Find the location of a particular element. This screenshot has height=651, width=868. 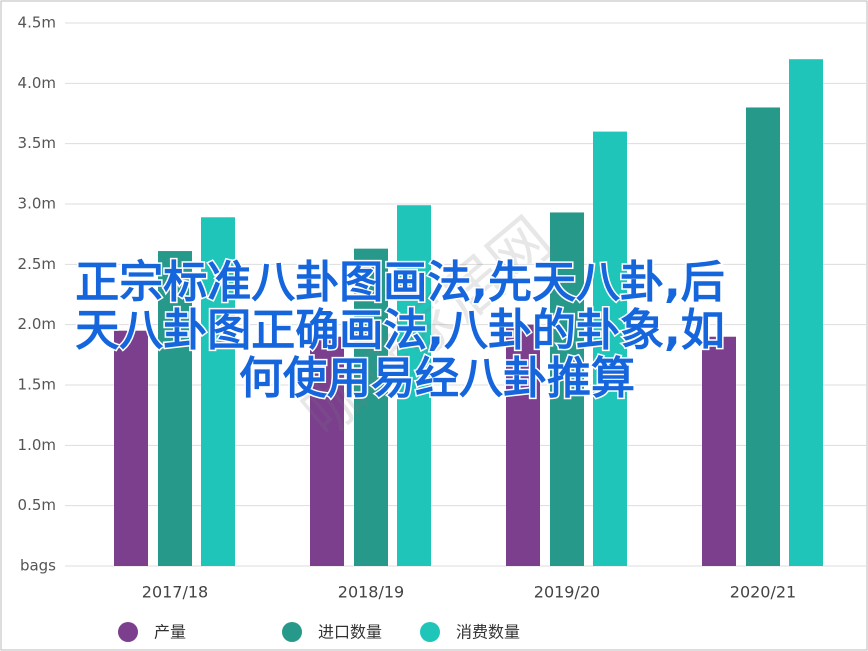

legend-label: 消费数量 is located at coordinates (488, 632).